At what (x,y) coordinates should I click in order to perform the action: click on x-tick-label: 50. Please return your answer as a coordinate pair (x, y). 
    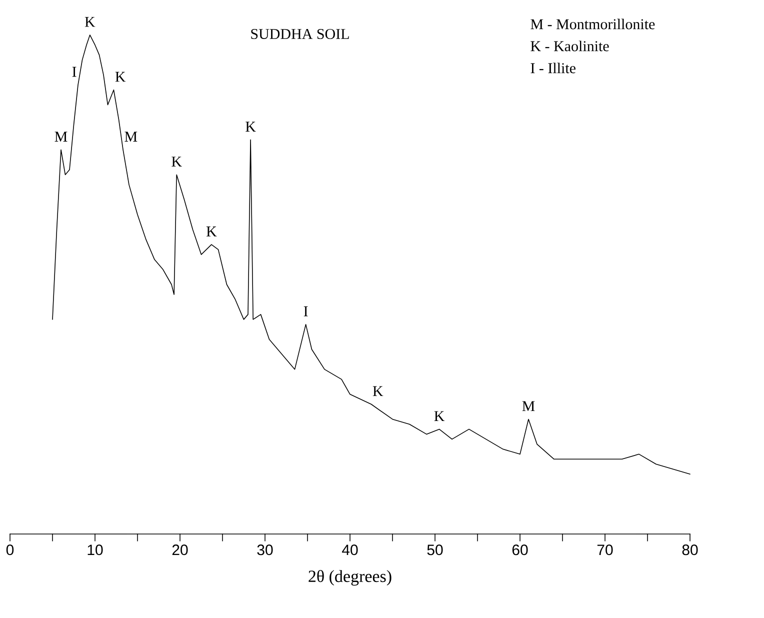
    Looking at the image, I should click on (435, 550).